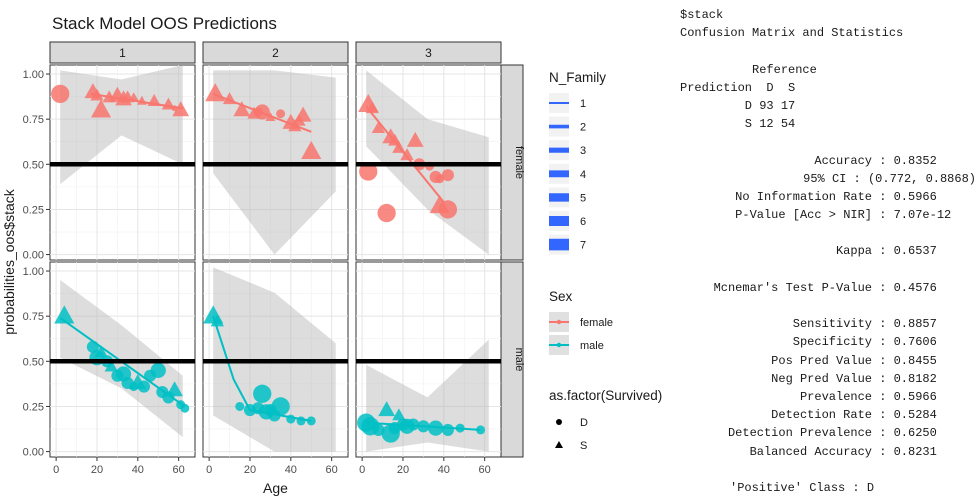  I want to click on stat-row: Pos Pred Value : 0.8455, so click(854, 360).